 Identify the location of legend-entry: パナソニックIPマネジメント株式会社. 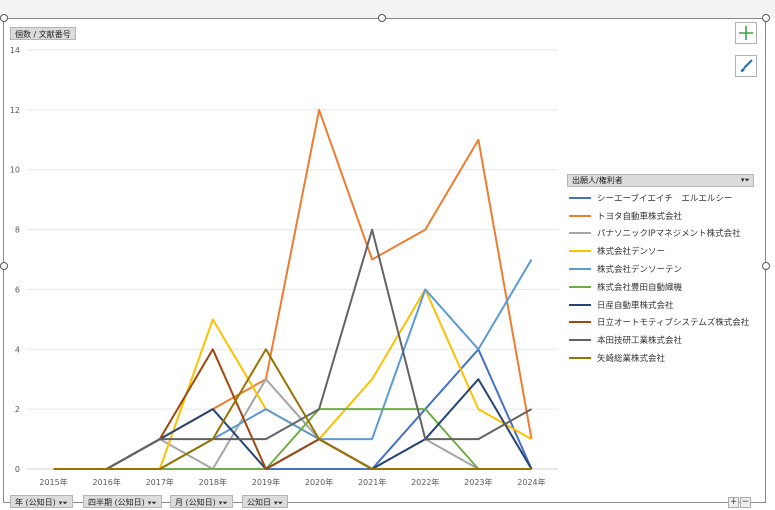
(669, 234).